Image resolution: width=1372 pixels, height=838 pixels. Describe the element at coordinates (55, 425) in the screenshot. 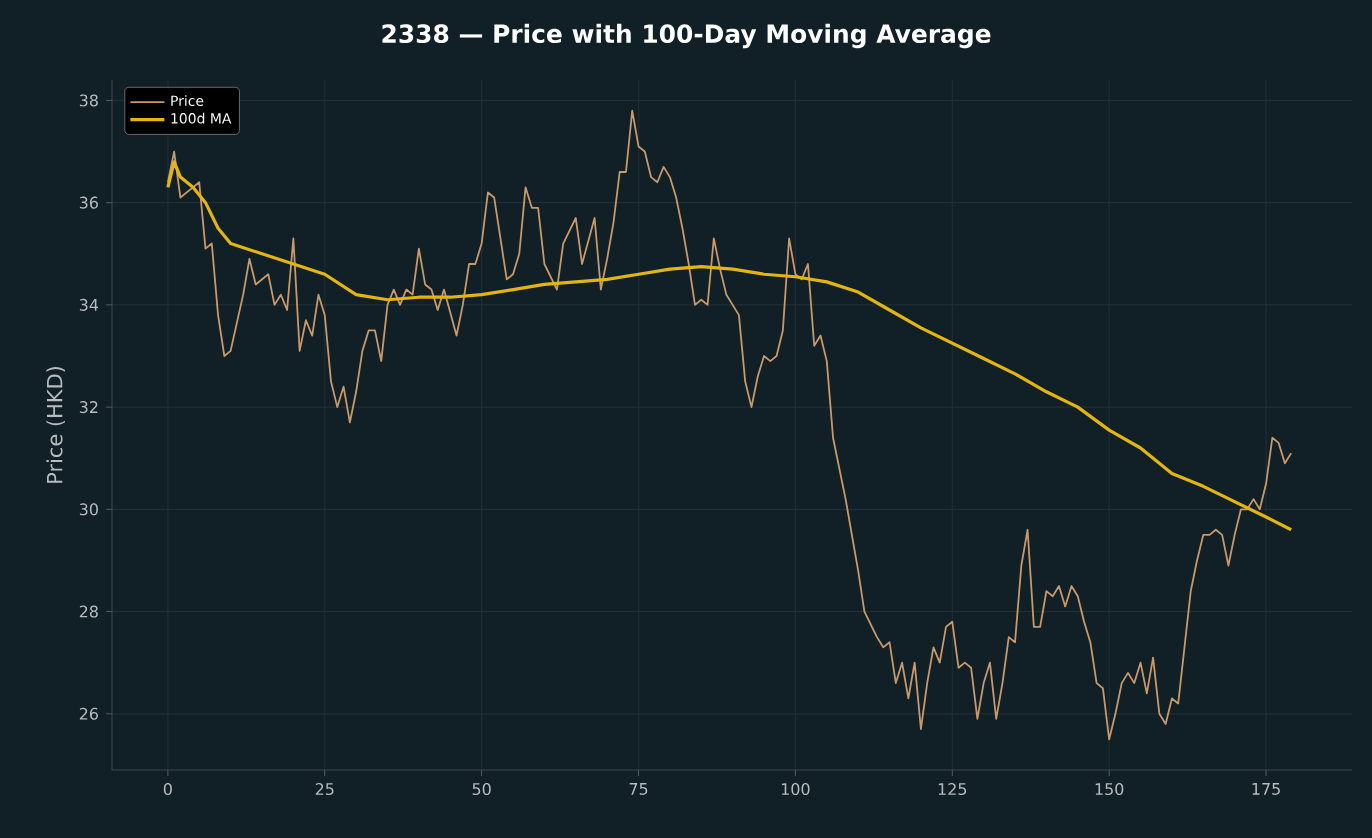

I see `y-axis-title: Price (HKD)` at that location.